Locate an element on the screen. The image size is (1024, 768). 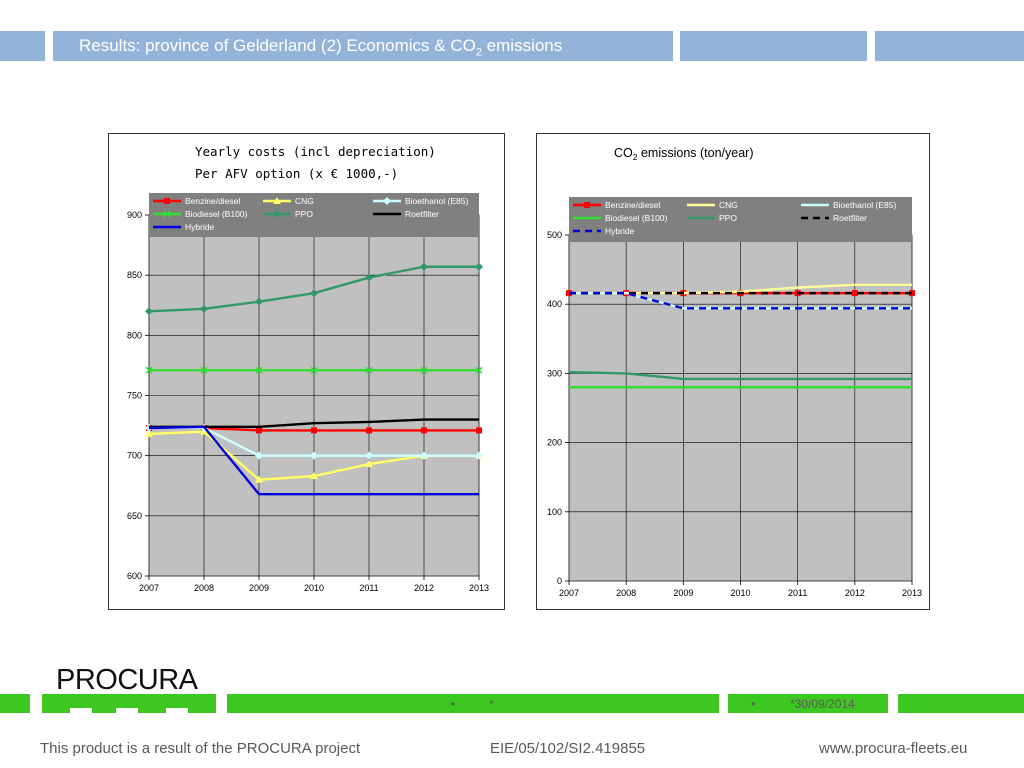
title-end: emissions is located at coordinates (522, 45).